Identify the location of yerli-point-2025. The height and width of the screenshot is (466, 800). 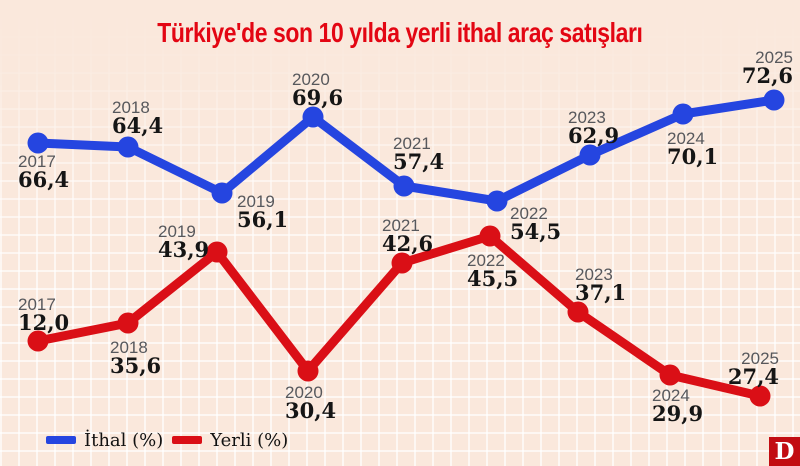
(760, 396).